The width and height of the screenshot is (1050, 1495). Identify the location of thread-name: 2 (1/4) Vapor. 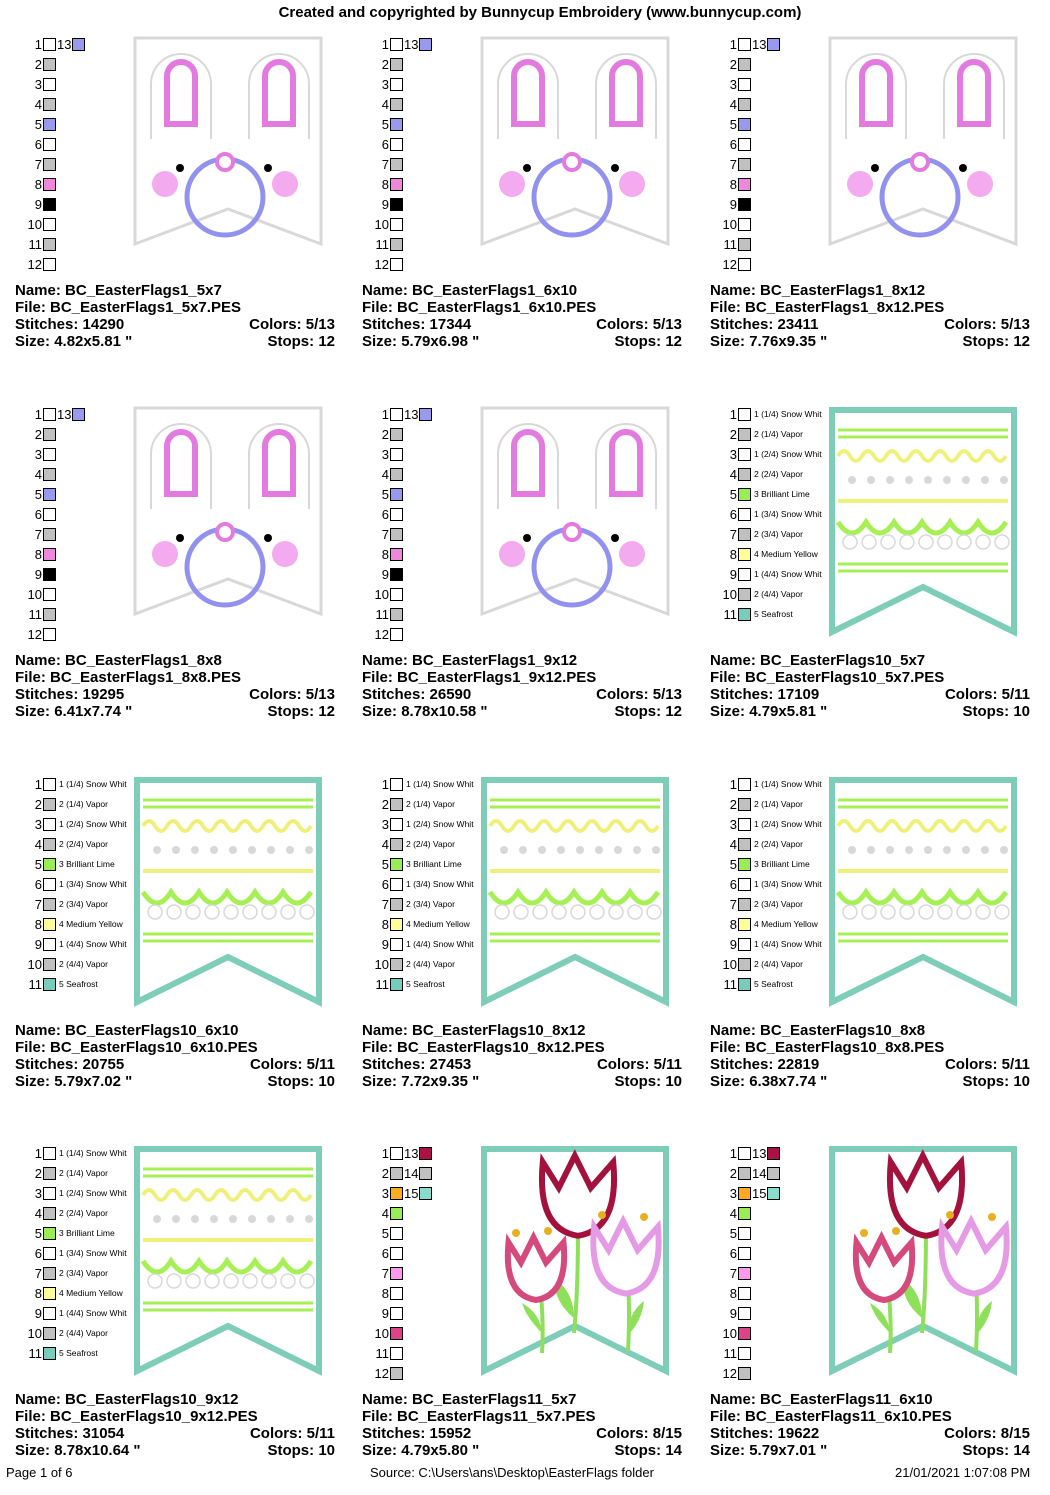
(778, 804).